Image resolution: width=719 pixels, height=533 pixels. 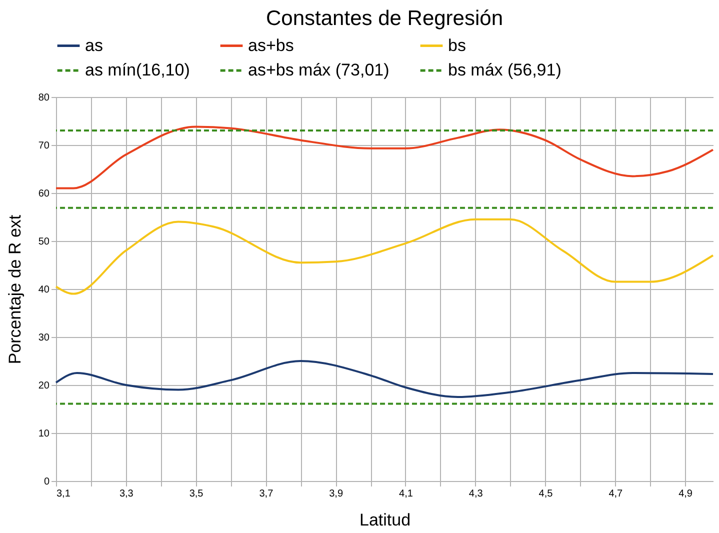 What do you see at coordinates (47, 482) in the screenshot?
I see `y-tick-label: 0` at bounding box center [47, 482].